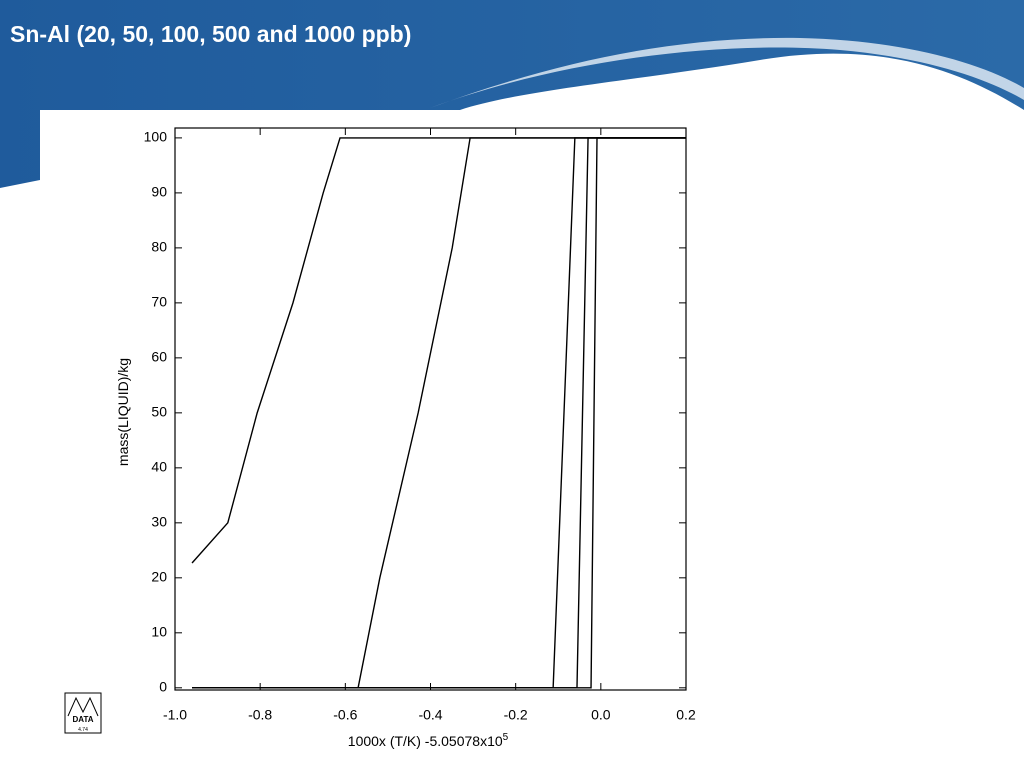 This screenshot has width=1024, height=773. I want to click on logo-version: 4.74, so click(83, 730).